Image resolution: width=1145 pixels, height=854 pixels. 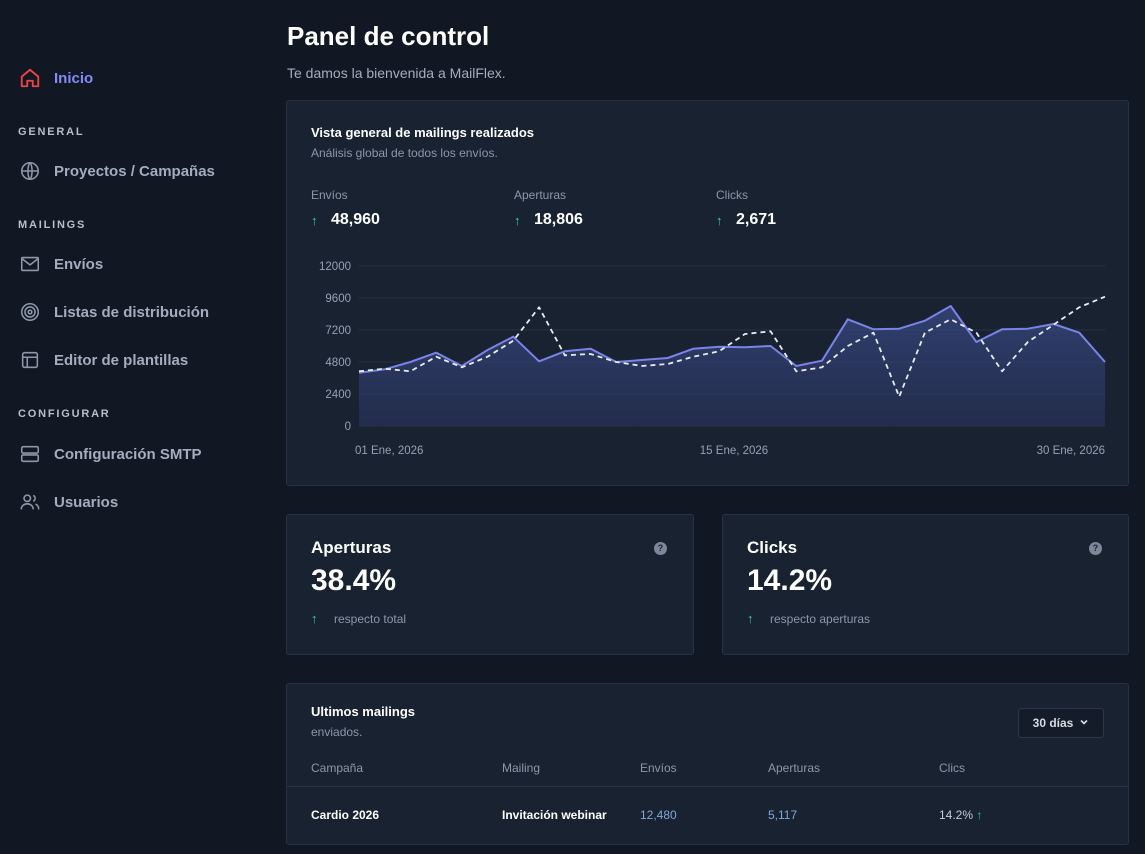 I want to click on cell-sends: 12,480, so click(x=658, y=815).